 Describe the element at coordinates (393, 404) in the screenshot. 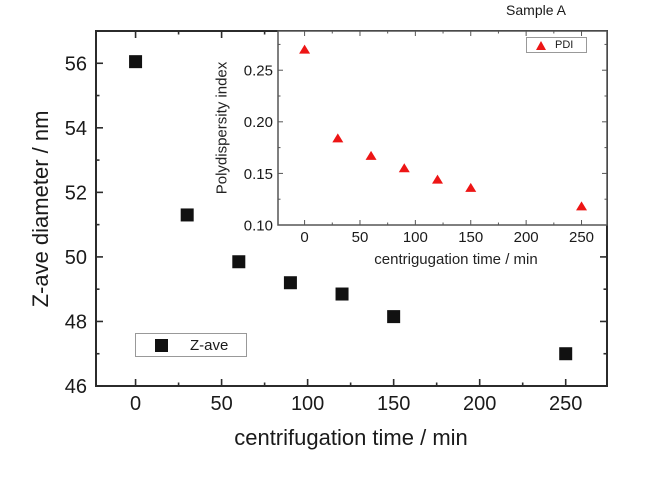

I see `main-x-tick-label: 150` at that location.